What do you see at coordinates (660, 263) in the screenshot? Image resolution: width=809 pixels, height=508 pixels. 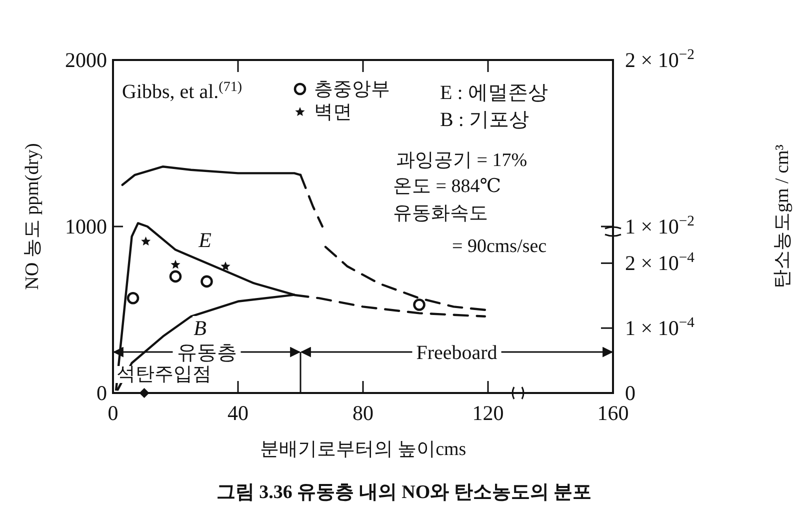 I see `y2-tick-label: 2 × 10$^{−4}$` at bounding box center [660, 263].